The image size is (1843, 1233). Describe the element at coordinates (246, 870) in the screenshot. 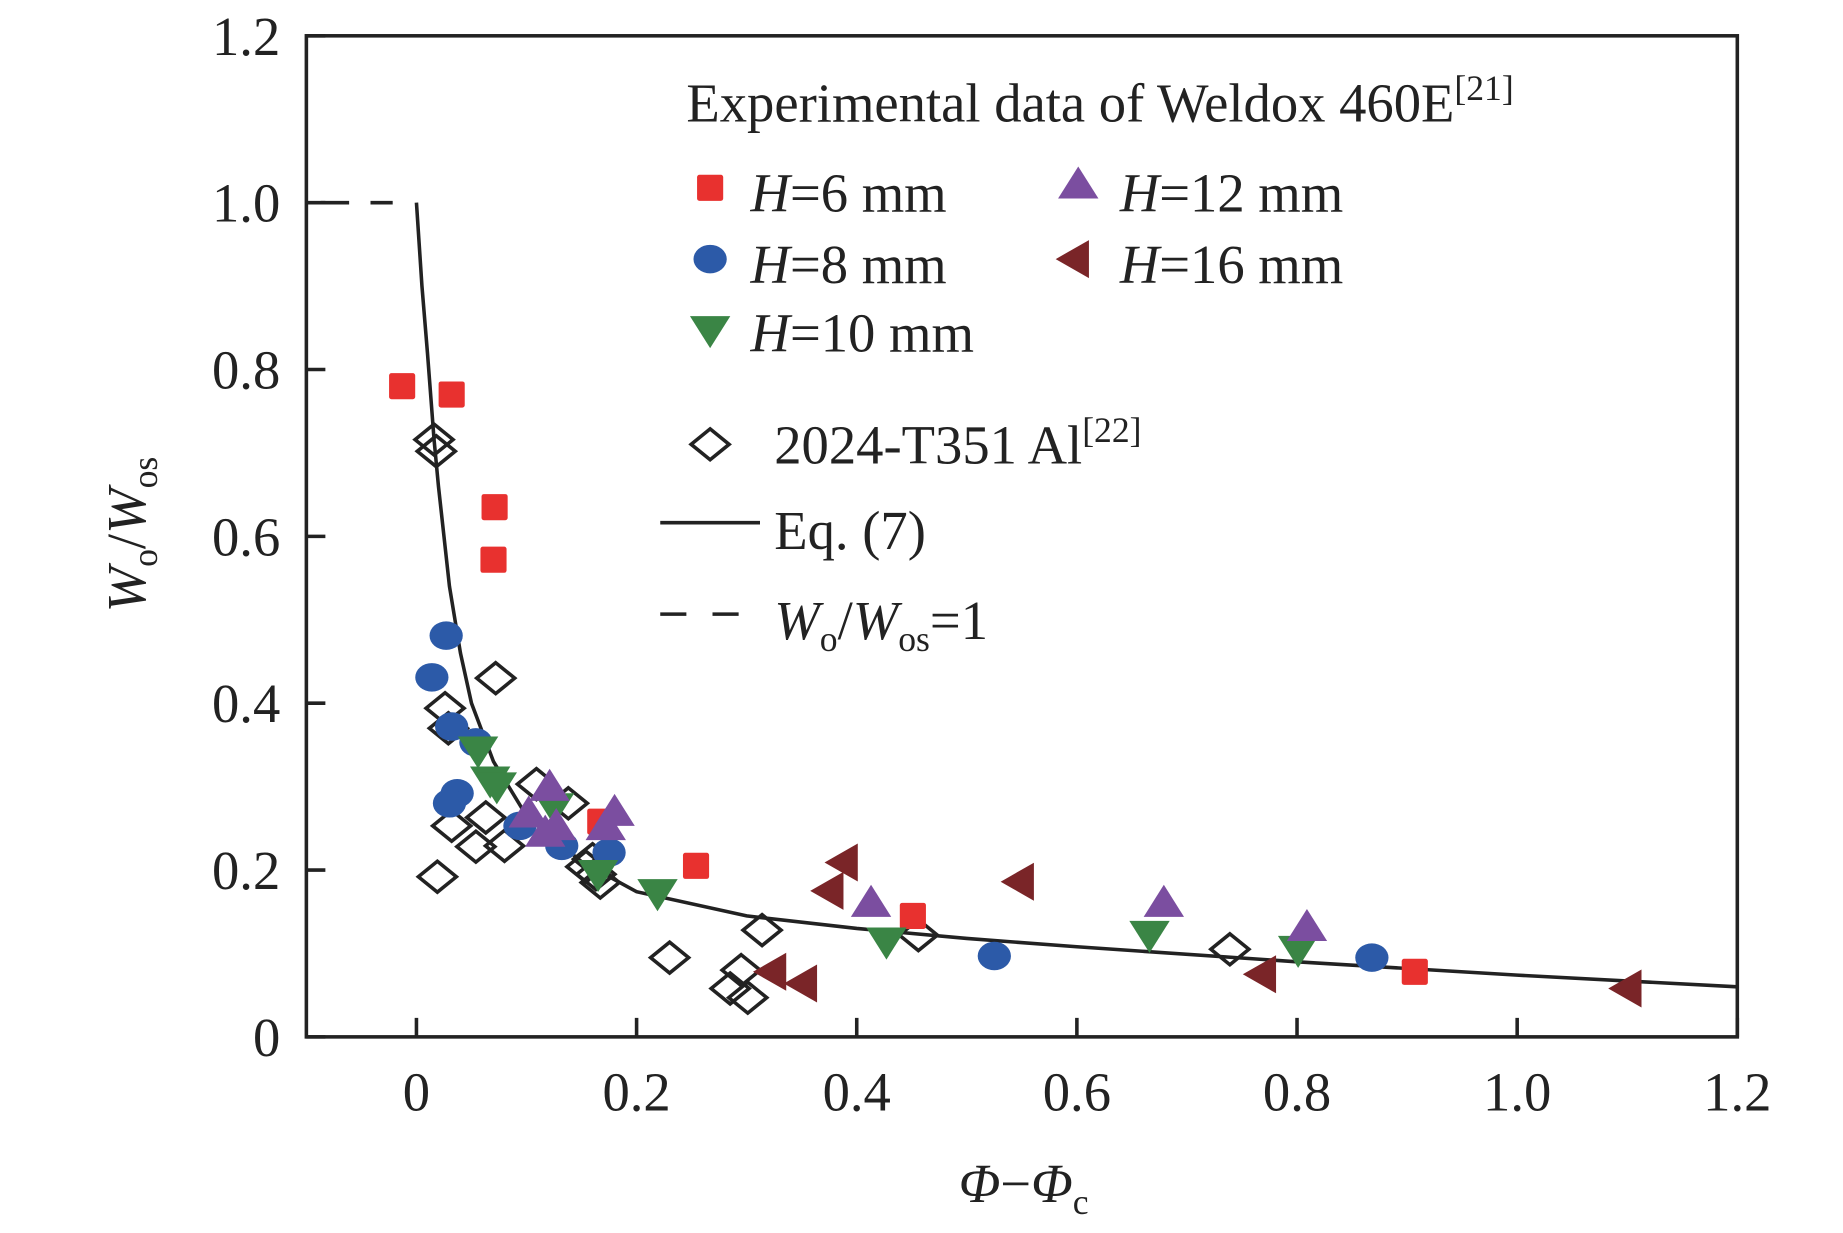

I see `y-tick-label: 0.2` at that location.